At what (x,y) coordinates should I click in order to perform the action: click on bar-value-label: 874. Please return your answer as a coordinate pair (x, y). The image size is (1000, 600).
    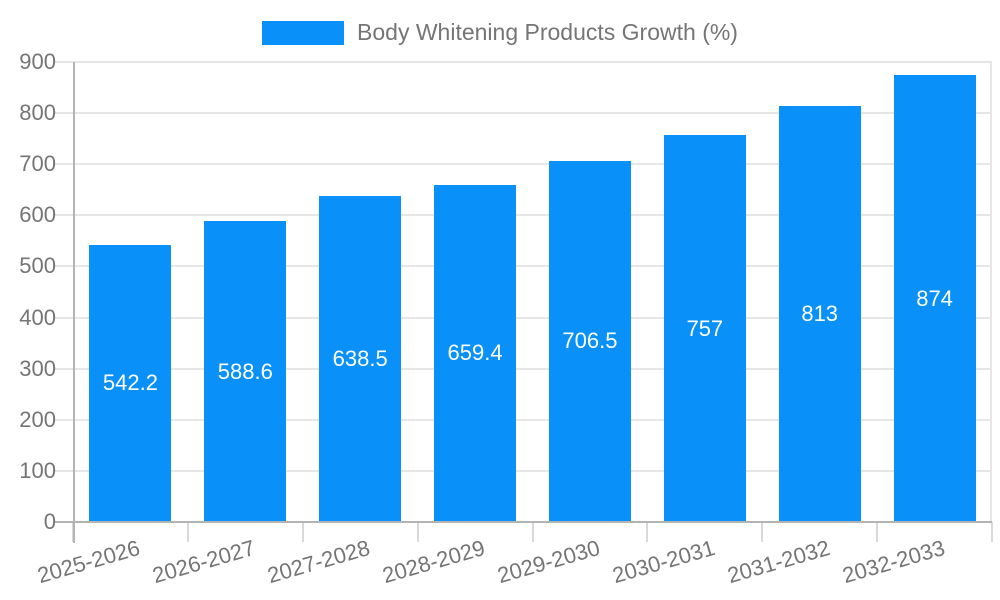
    Looking at the image, I should click on (934, 298).